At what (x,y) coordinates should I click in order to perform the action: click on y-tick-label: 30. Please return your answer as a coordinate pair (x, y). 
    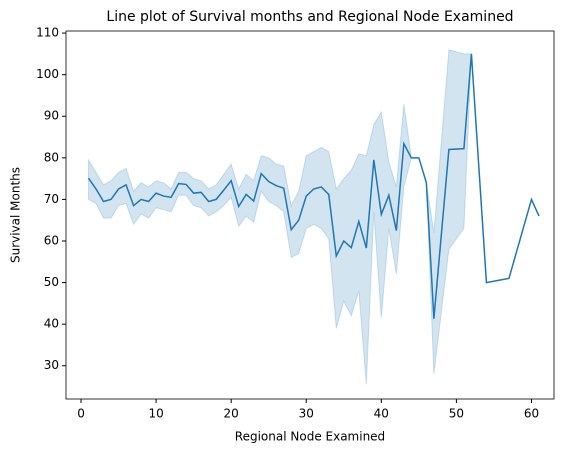
    Looking at the image, I should click on (51, 365).